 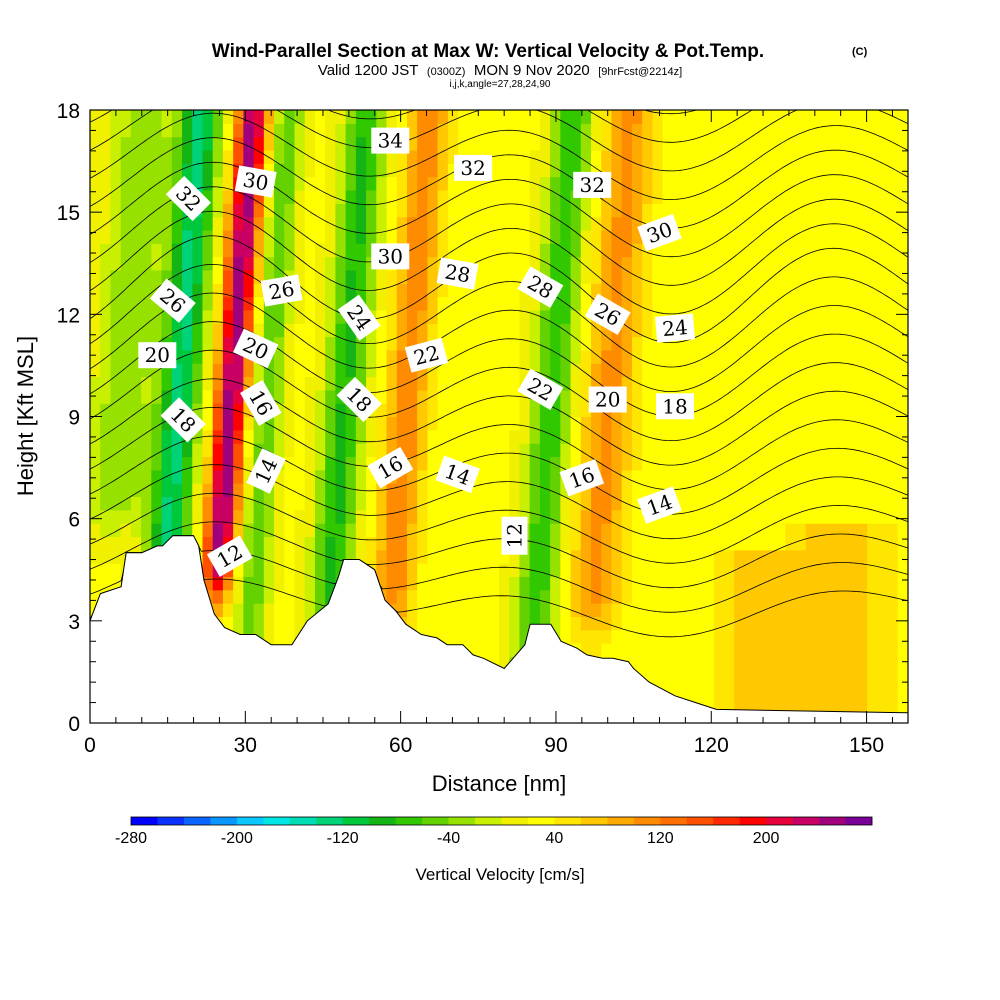 I want to click on contour-label: 32, so click(x=473, y=167).